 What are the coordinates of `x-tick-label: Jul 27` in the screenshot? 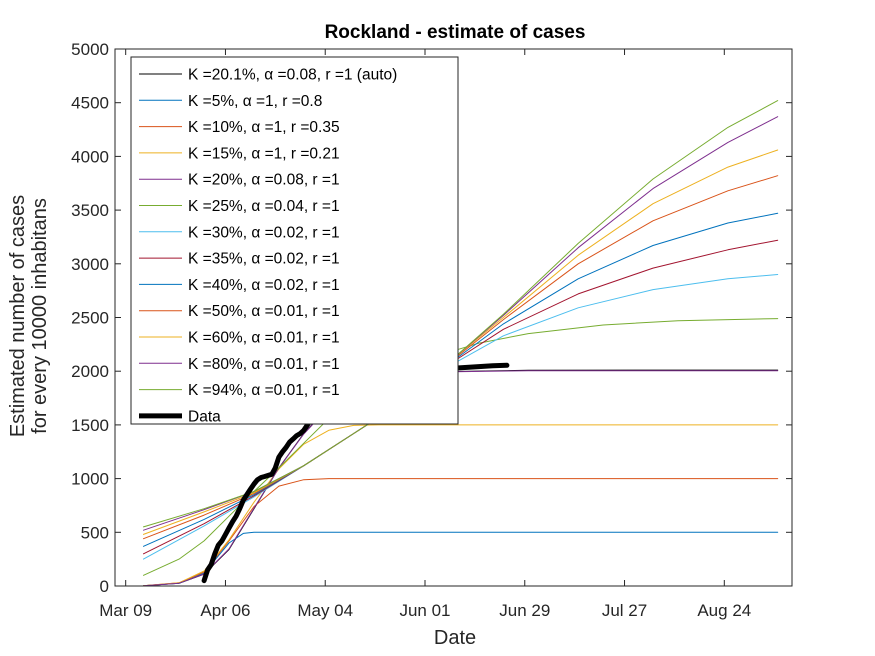 It's located at (624, 610).